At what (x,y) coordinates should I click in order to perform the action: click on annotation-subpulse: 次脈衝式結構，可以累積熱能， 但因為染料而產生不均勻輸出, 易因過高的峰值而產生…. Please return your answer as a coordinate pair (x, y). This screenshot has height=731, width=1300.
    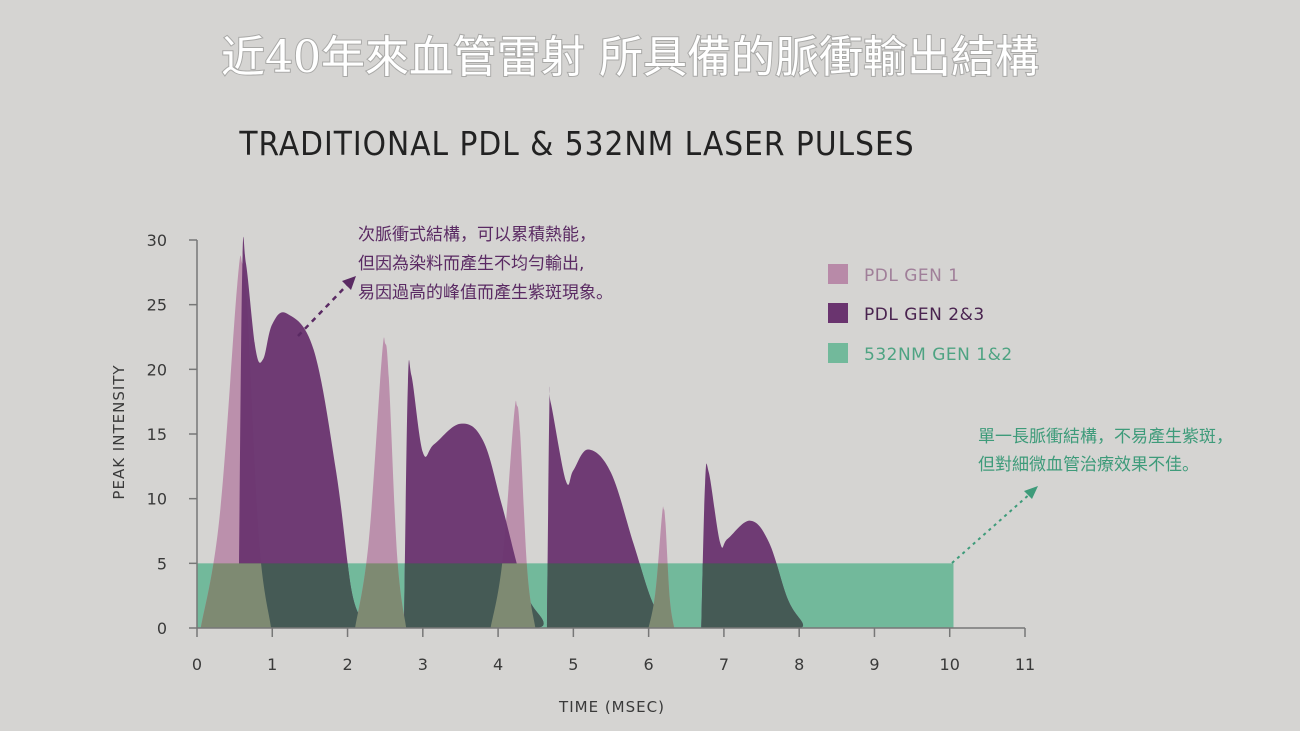
    Looking at the image, I should click on (455, 281).